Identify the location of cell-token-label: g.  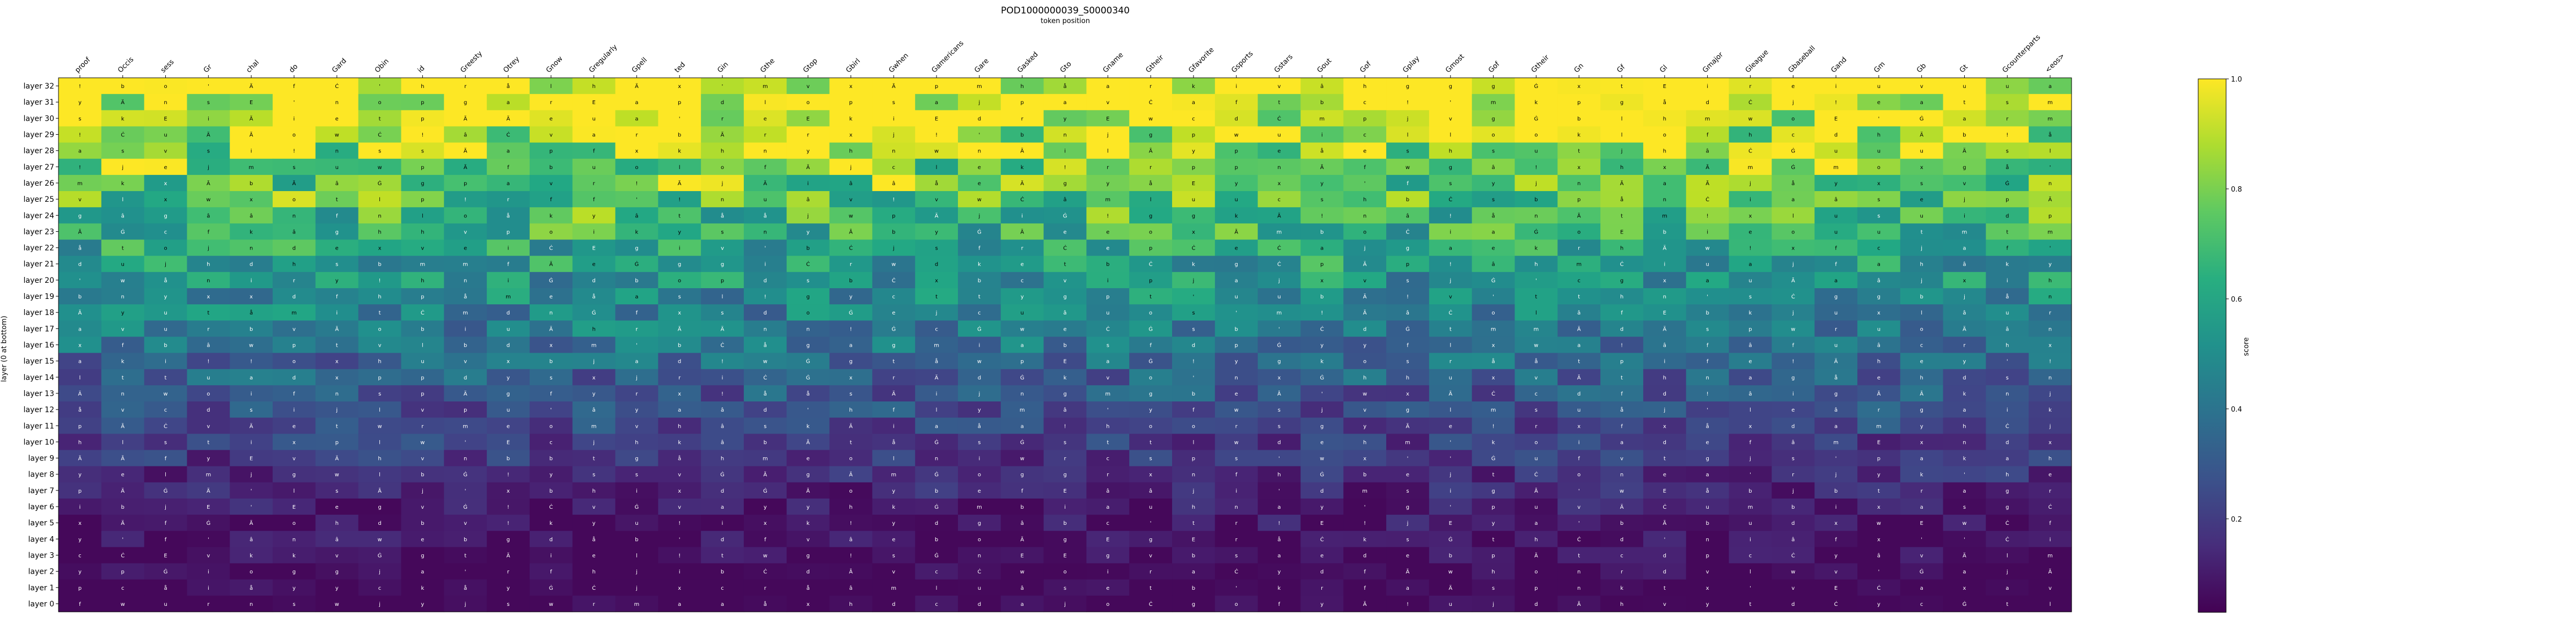
(1793, 378).